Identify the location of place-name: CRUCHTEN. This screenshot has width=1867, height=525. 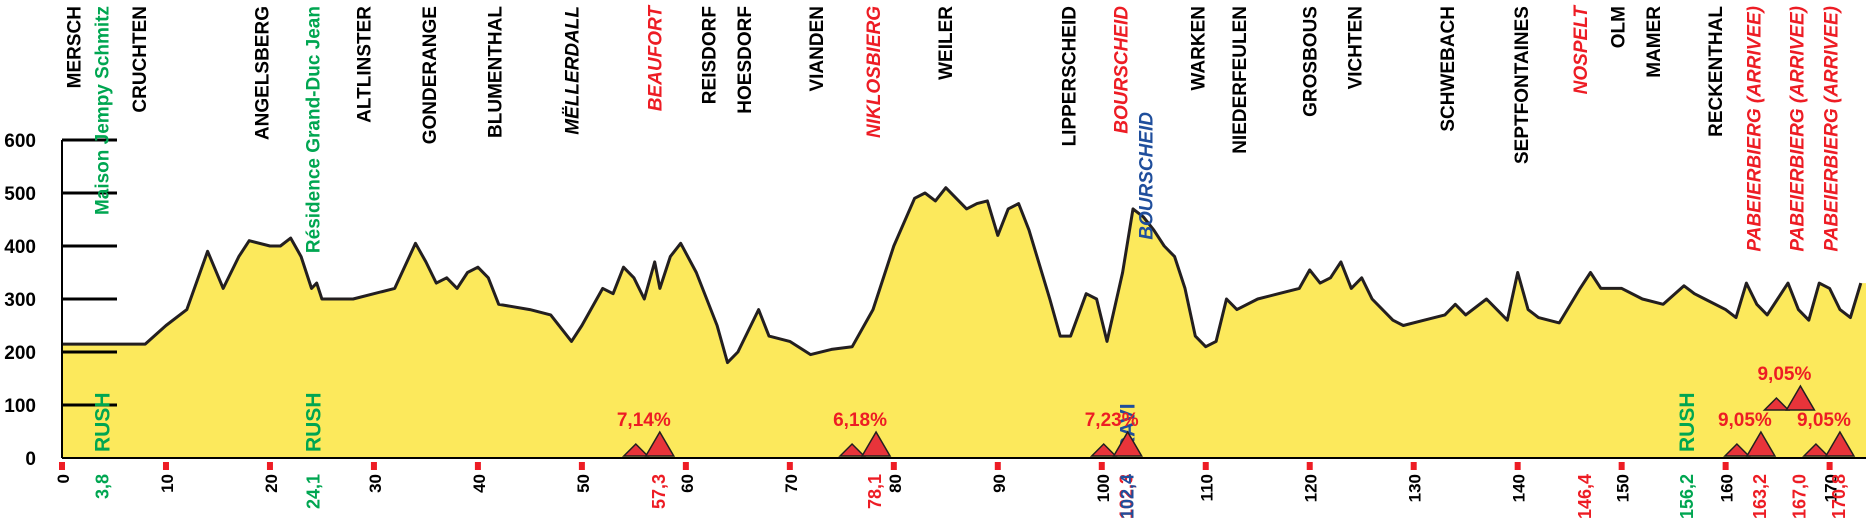
(140, 59).